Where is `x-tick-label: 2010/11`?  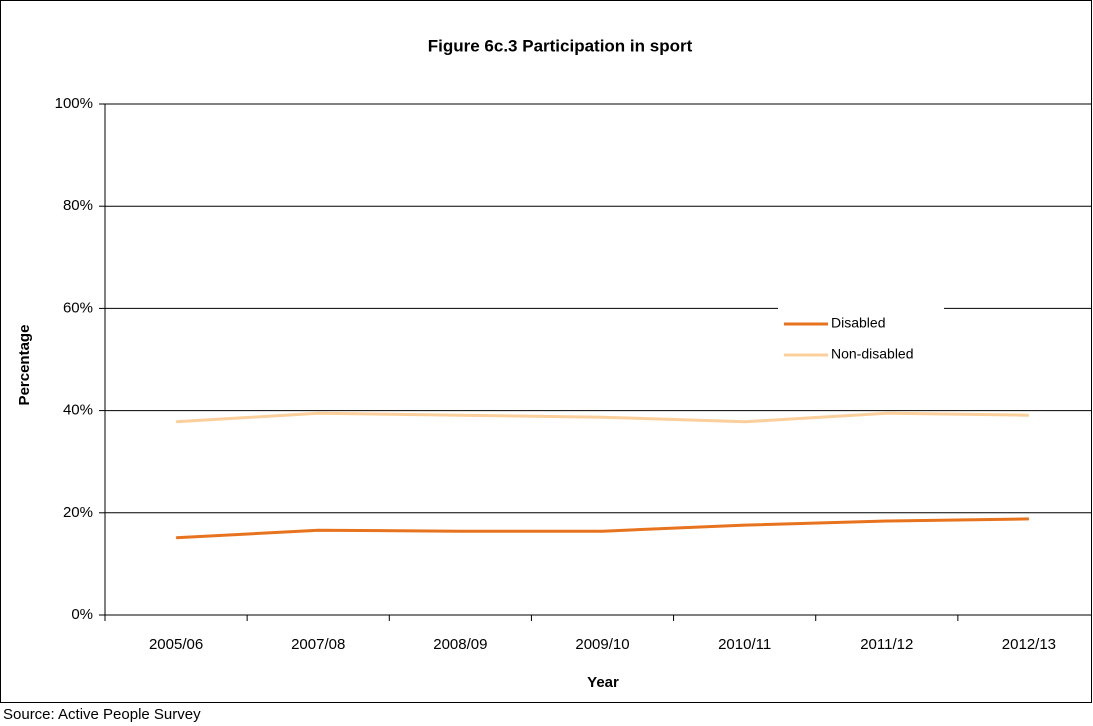 x-tick-label: 2010/11 is located at coordinates (744, 644).